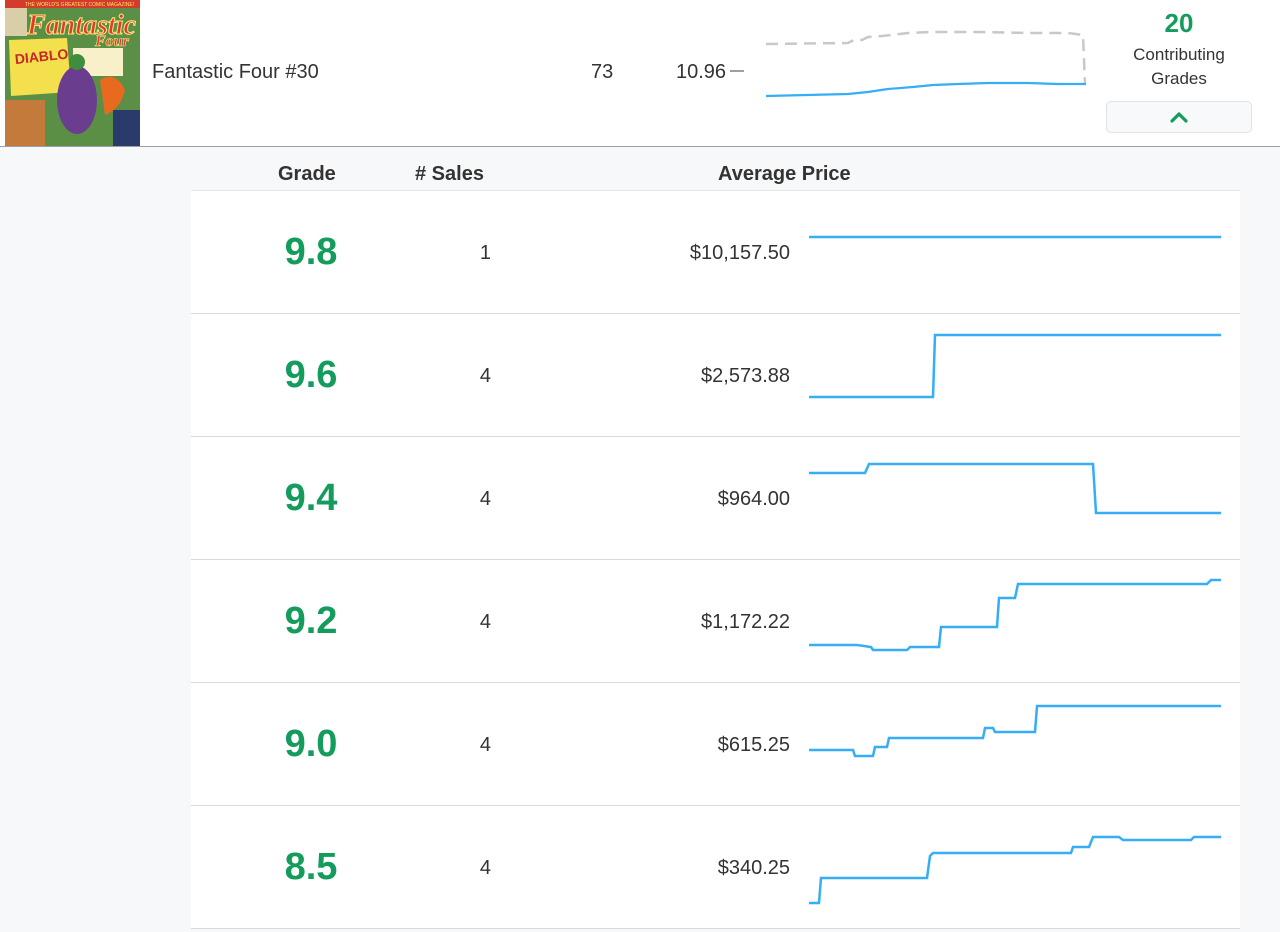 This screenshot has width=1280, height=932. I want to click on column-header-grade: Grade, so click(307, 174).